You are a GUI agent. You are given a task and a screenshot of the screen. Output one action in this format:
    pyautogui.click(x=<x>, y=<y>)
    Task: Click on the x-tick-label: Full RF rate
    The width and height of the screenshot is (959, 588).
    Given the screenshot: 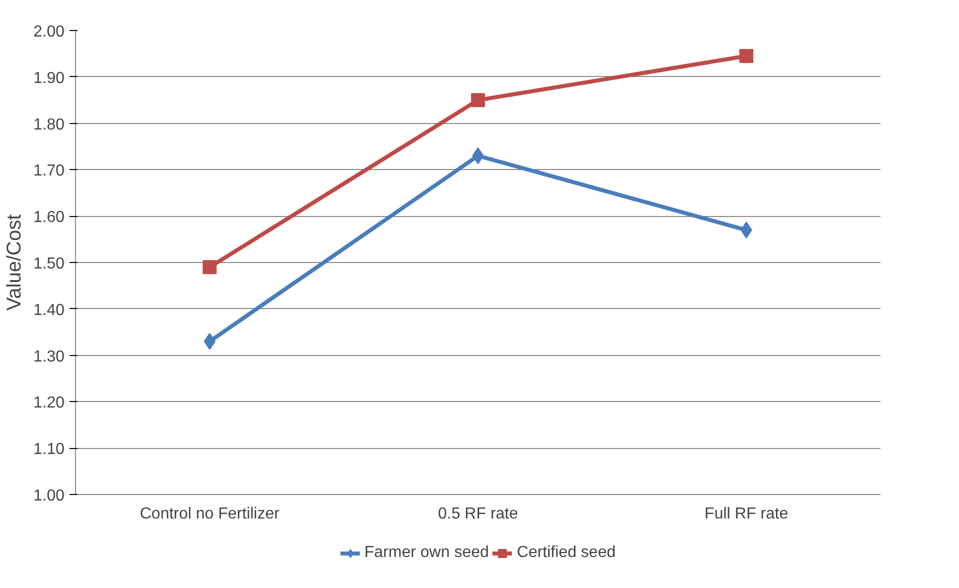 What is the action you would take?
    pyautogui.click(x=746, y=514)
    